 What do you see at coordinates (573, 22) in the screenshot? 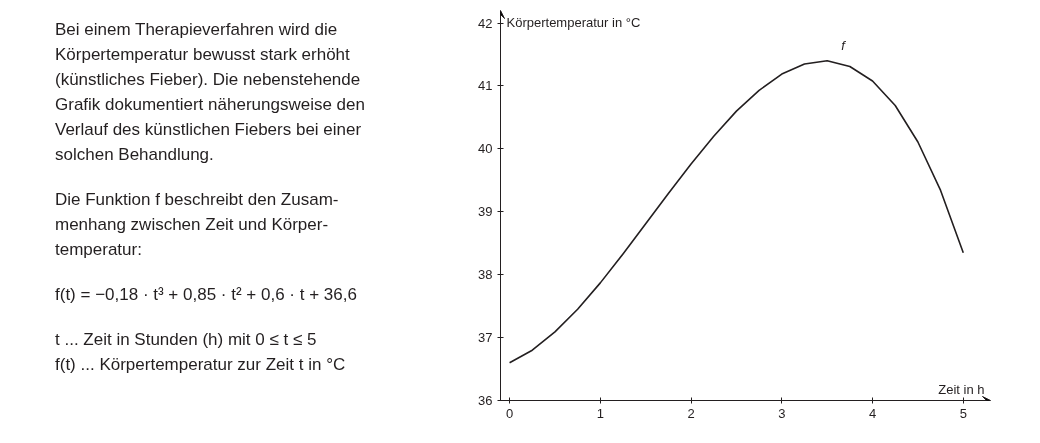
I see `y-axis-title: Körpertemperatur in °C` at bounding box center [573, 22].